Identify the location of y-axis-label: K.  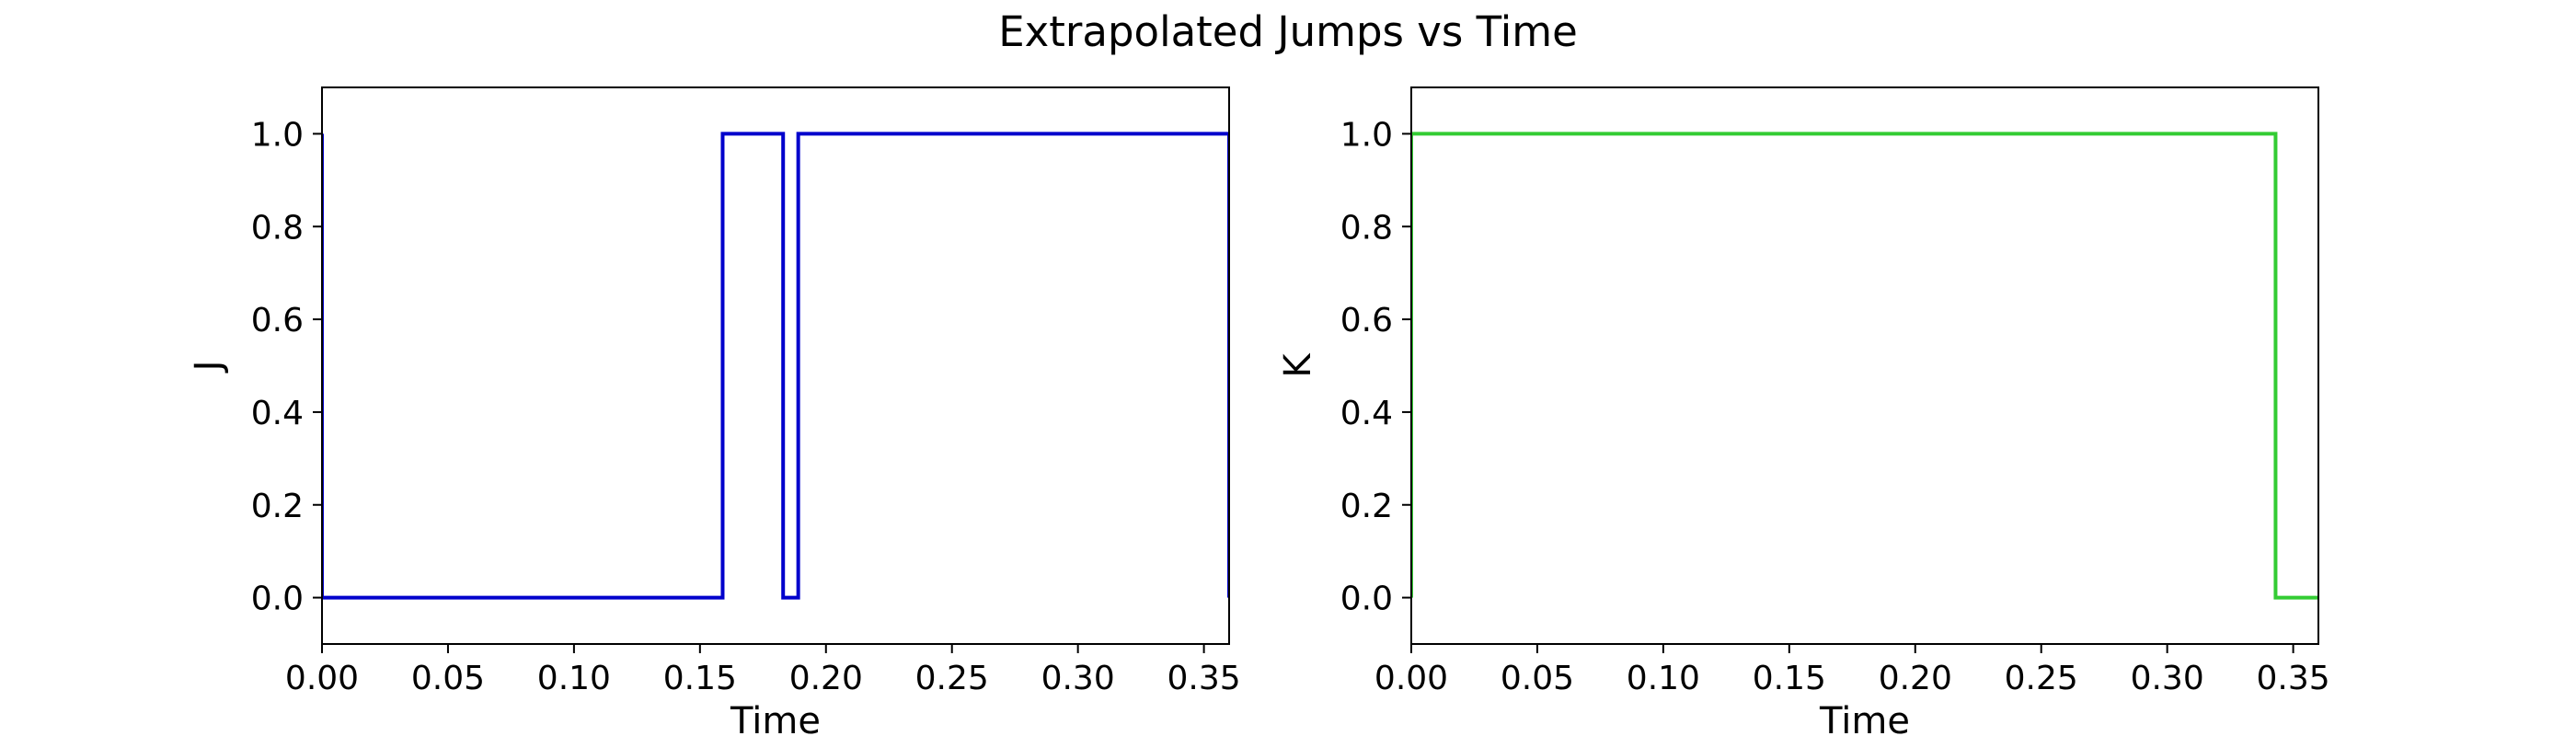
(1298, 365).